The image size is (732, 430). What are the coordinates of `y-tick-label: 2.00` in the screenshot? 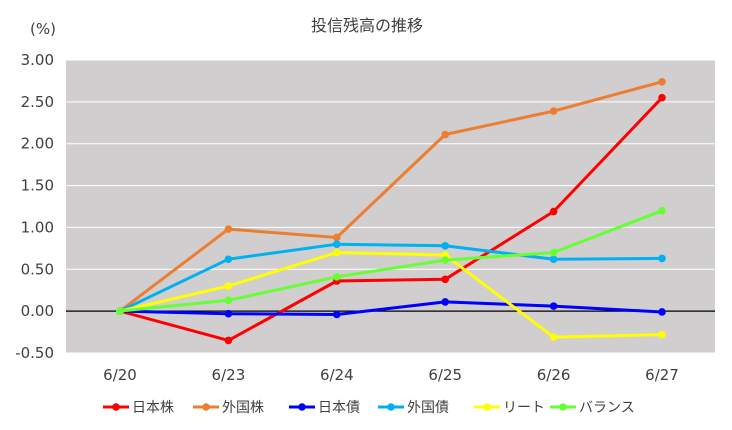 It's located at (37, 144).